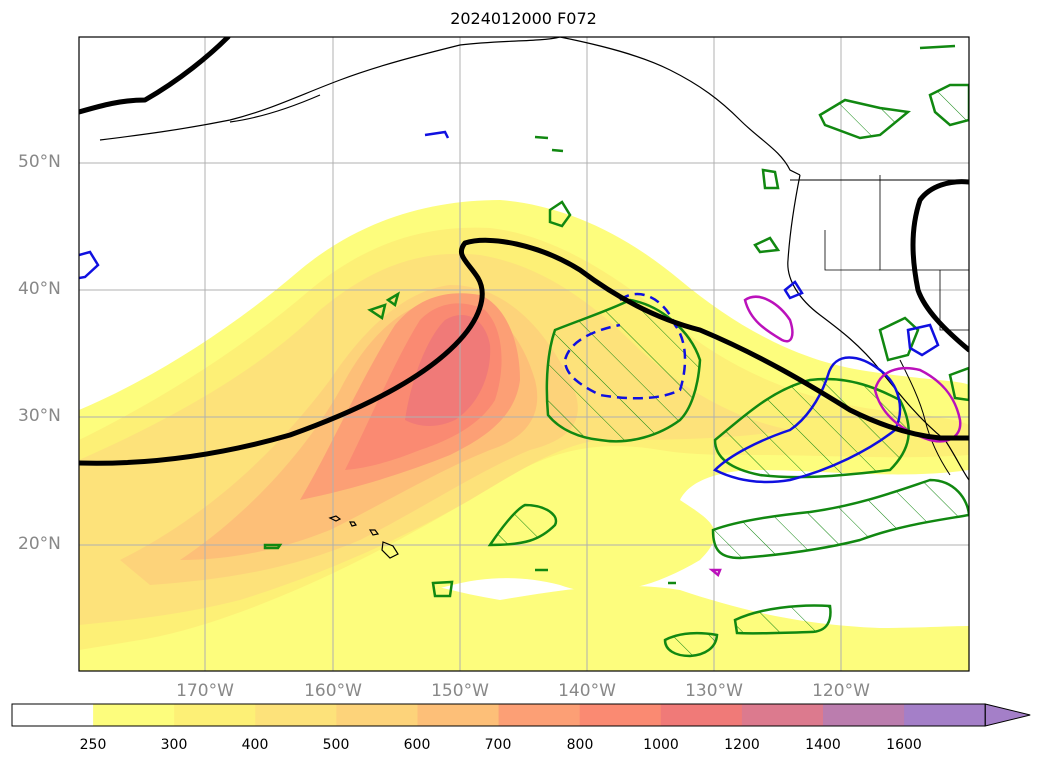 The image size is (1047, 765). What do you see at coordinates (580, 745) in the screenshot?
I see `colorbar-tick: 800` at bounding box center [580, 745].